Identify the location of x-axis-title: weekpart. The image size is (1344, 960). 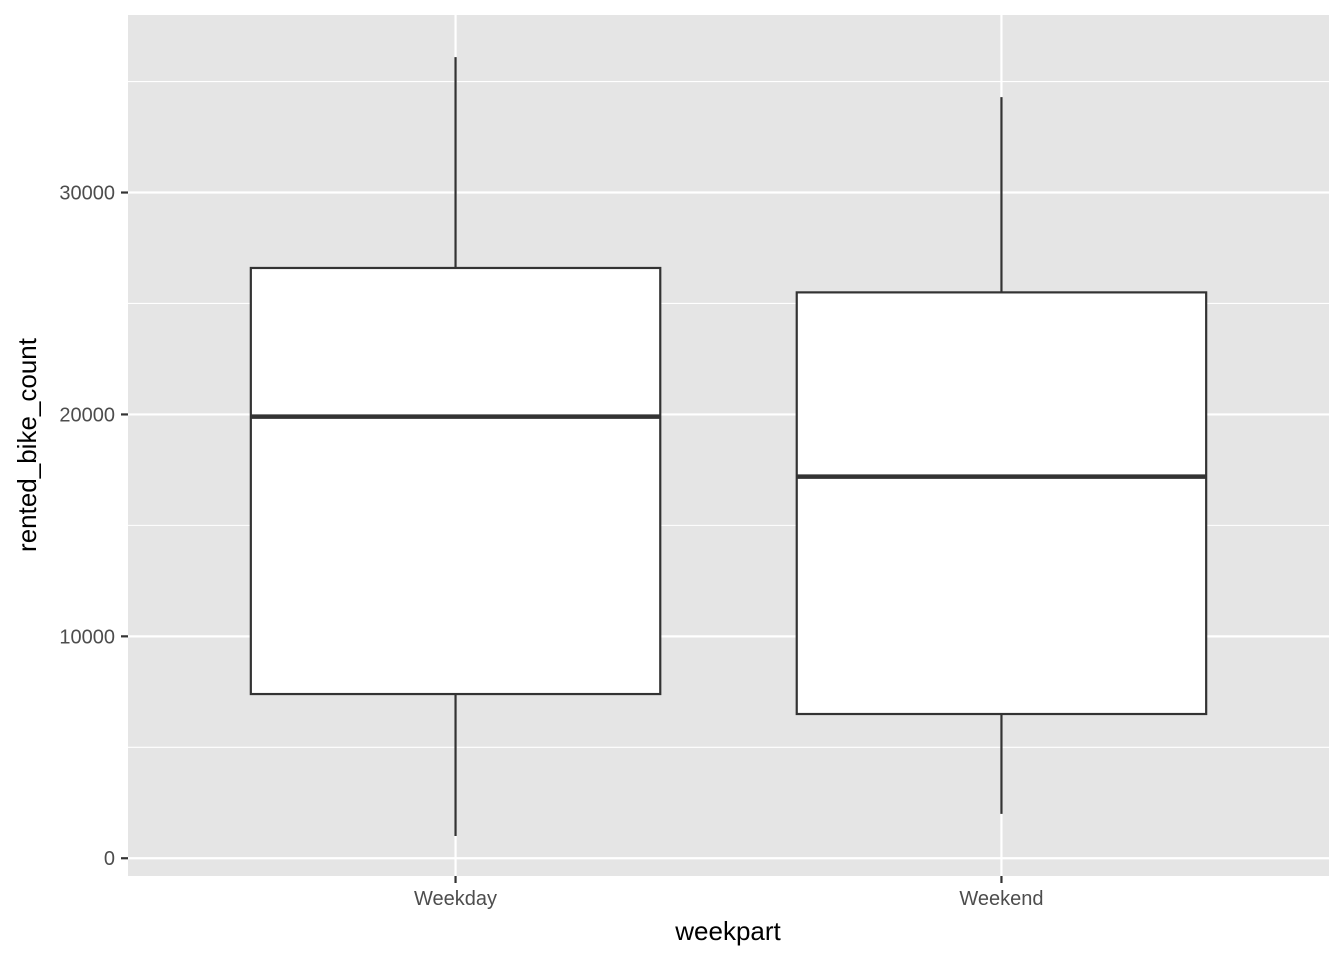
(727, 931).